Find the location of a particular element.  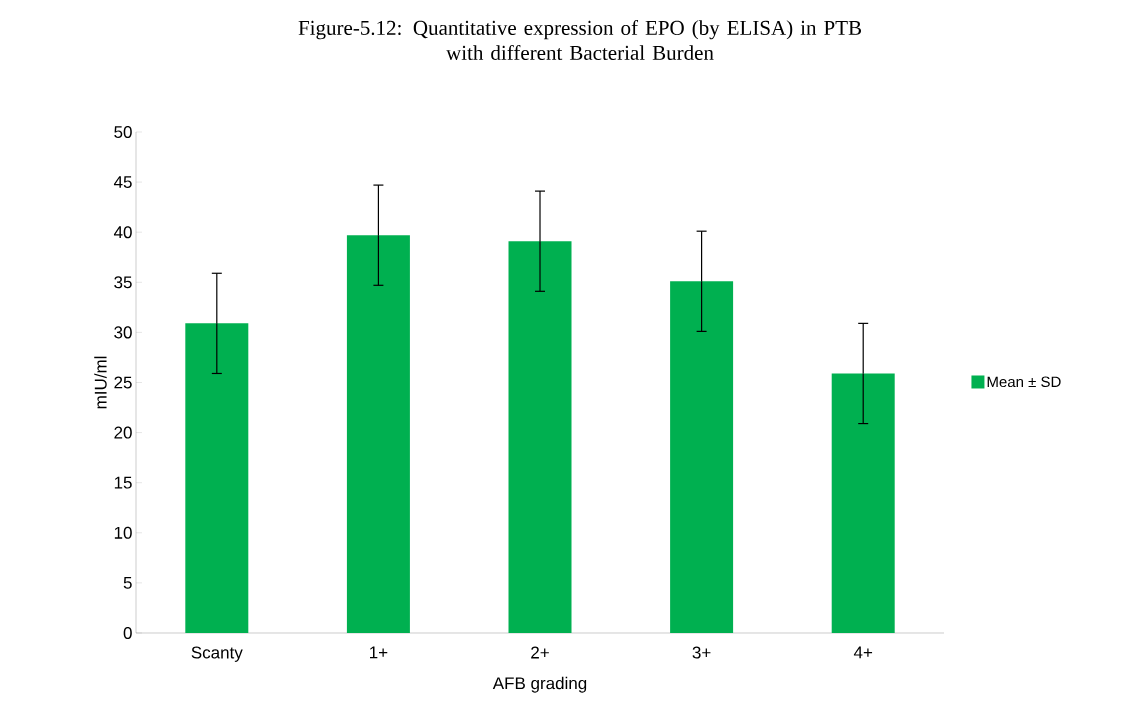

y-tick-label: 25 is located at coordinates (123, 382).